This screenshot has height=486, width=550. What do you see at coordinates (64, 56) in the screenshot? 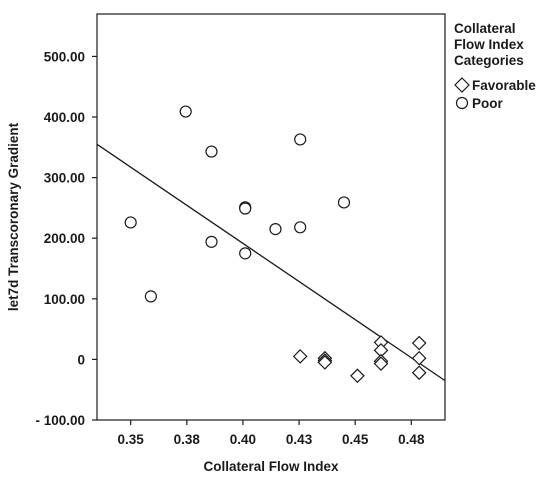
I see `y-tick-label: 500.00` at bounding box center [64, 56].